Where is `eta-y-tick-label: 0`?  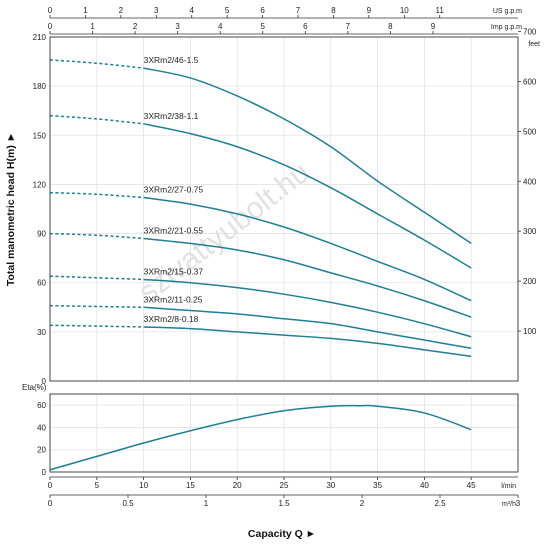 eta-y-tick-label: 0 is located at coordinates (44, 472).